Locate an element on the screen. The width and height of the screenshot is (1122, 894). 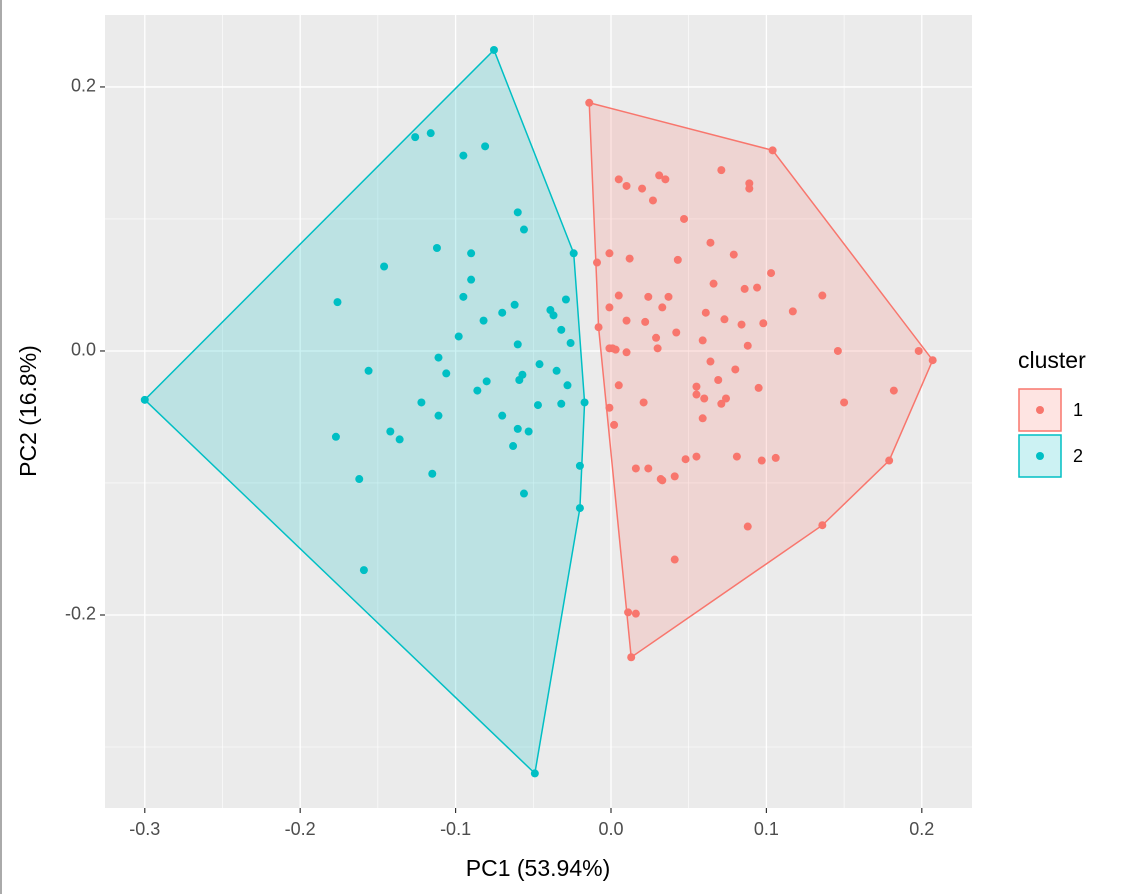
legend-label: 1 is located at coordinates (1078, 410).